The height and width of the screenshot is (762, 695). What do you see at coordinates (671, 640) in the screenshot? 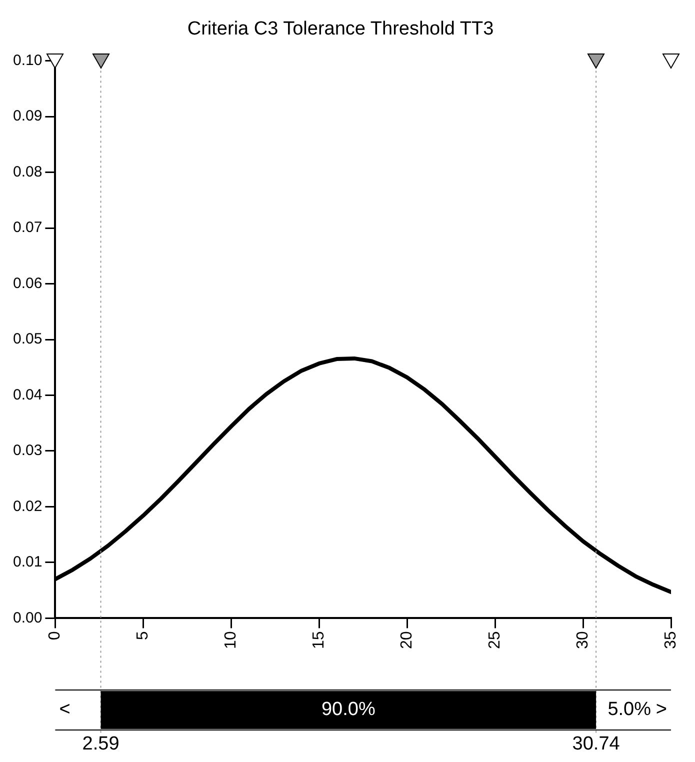
I see `x-tick-label: 35` at bounding box center [671, 640].